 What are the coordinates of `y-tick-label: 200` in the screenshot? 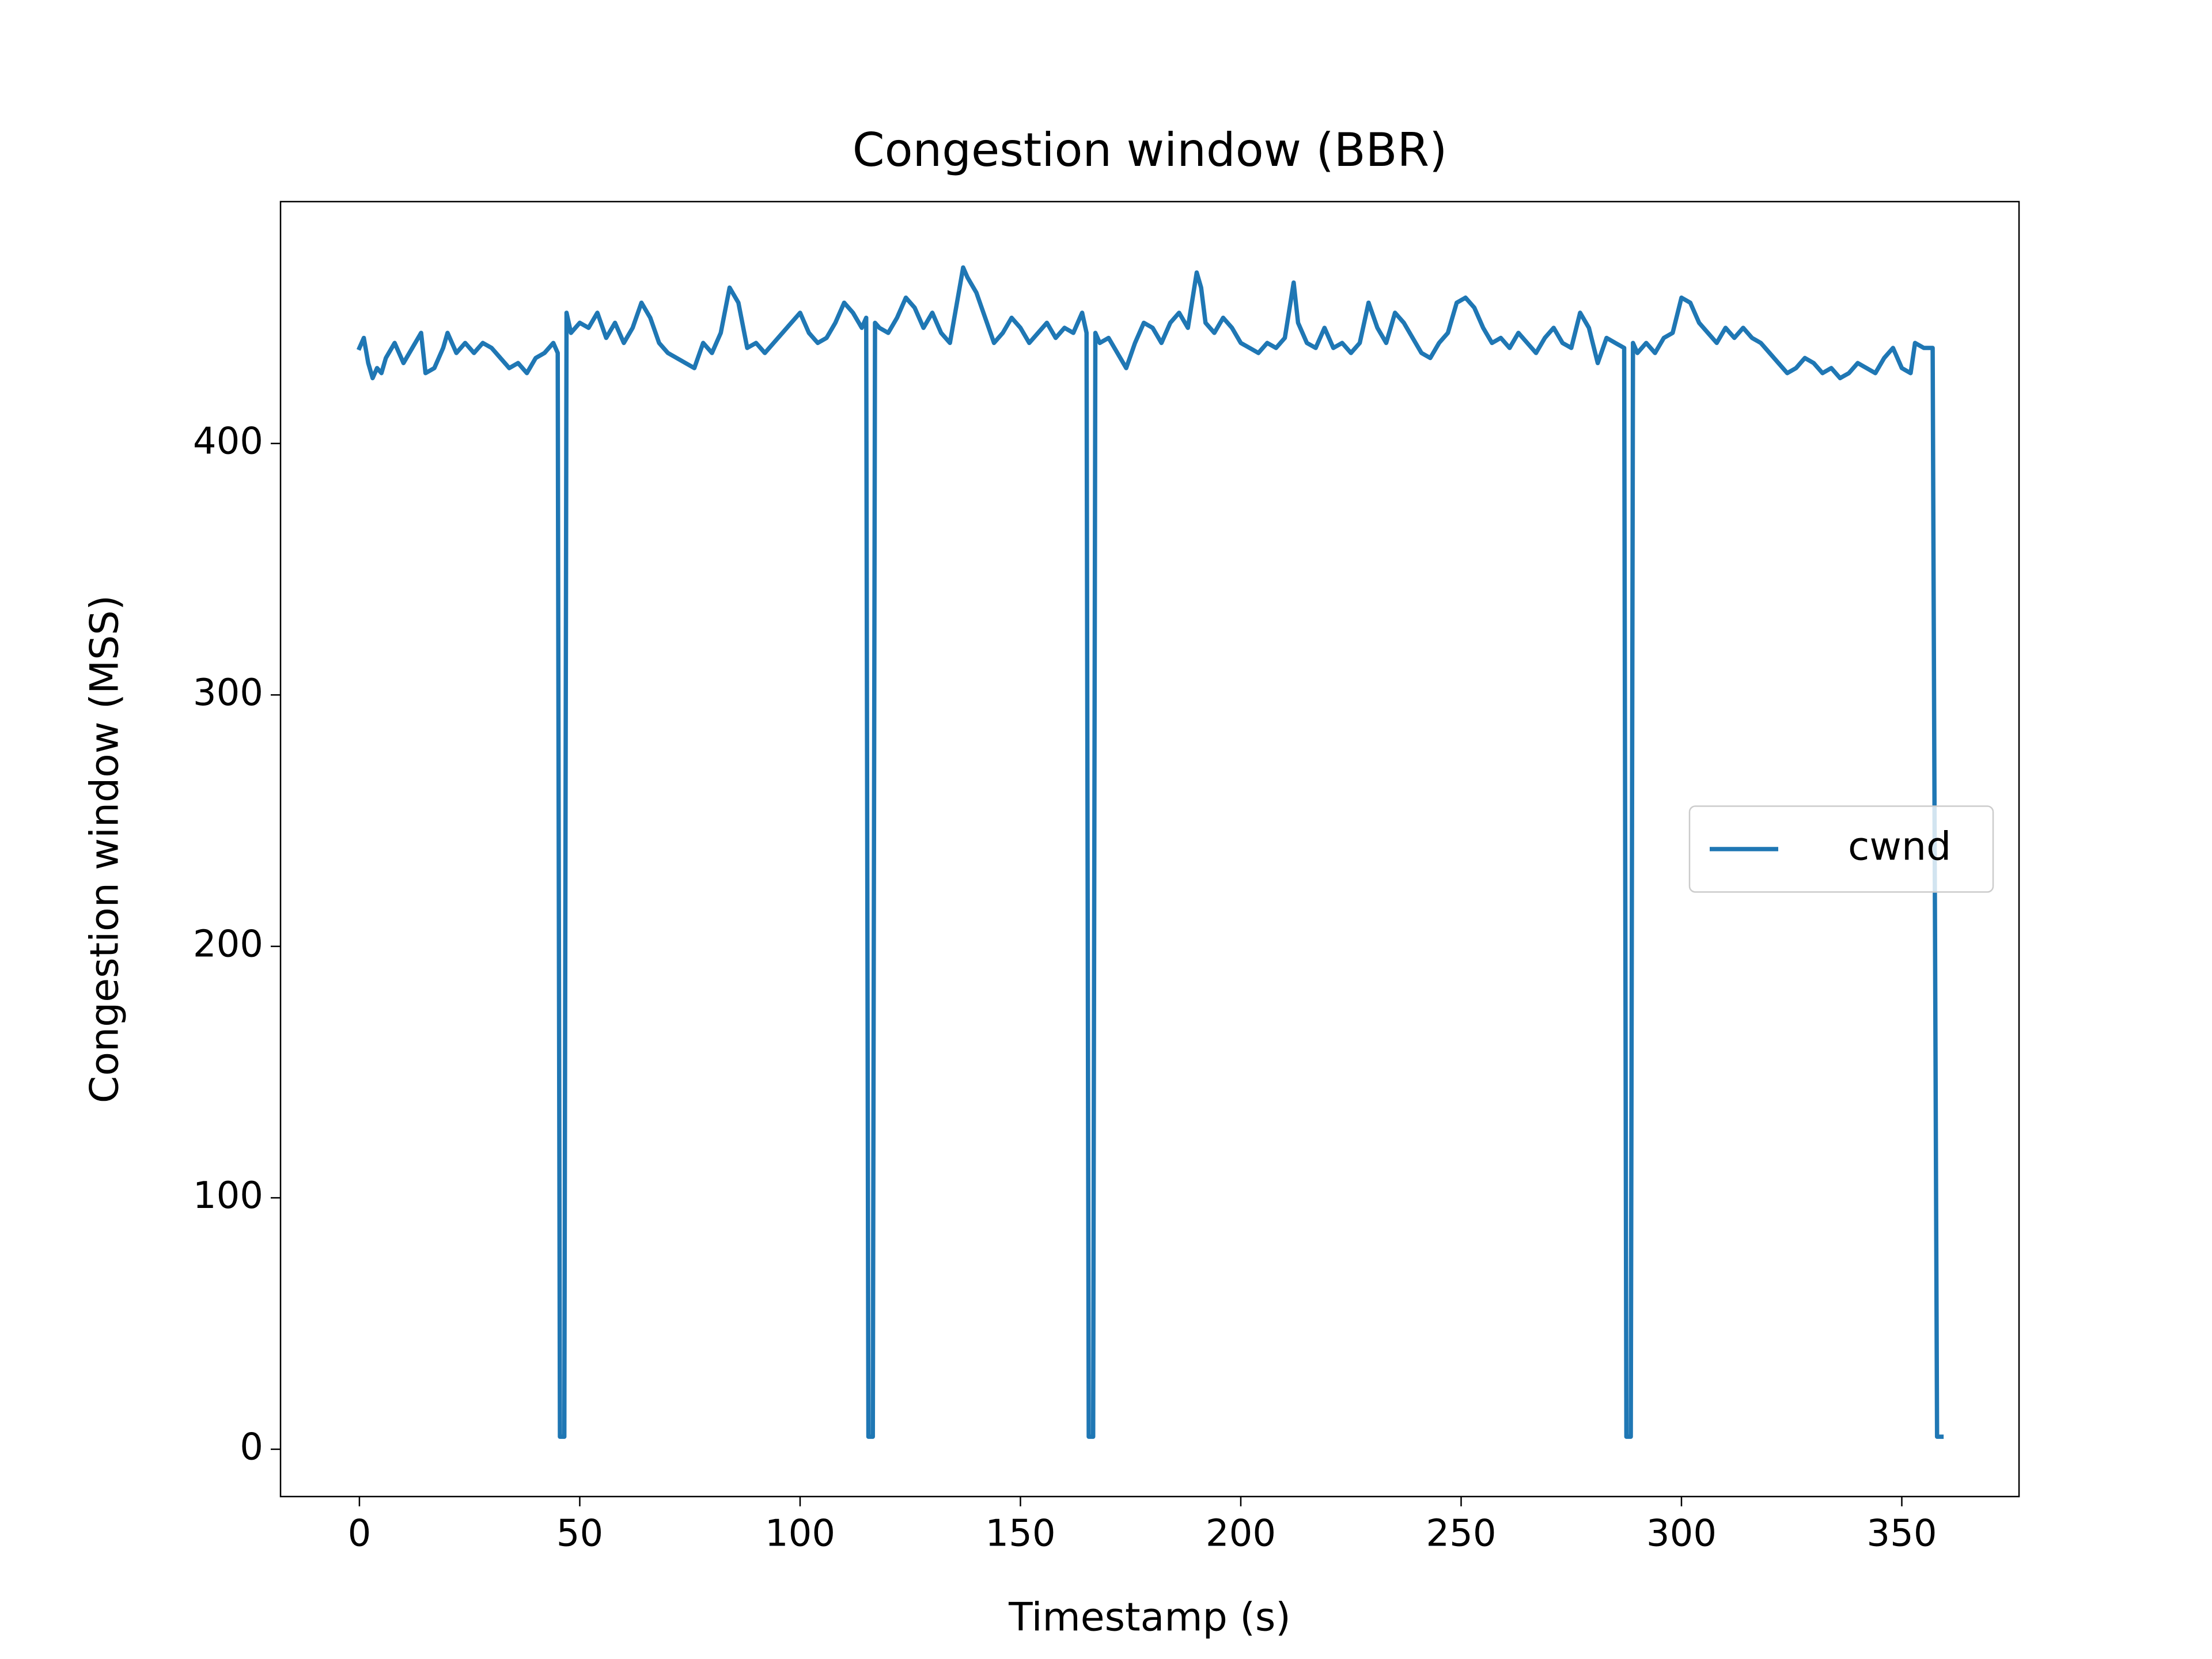 It's located at (228, 944).